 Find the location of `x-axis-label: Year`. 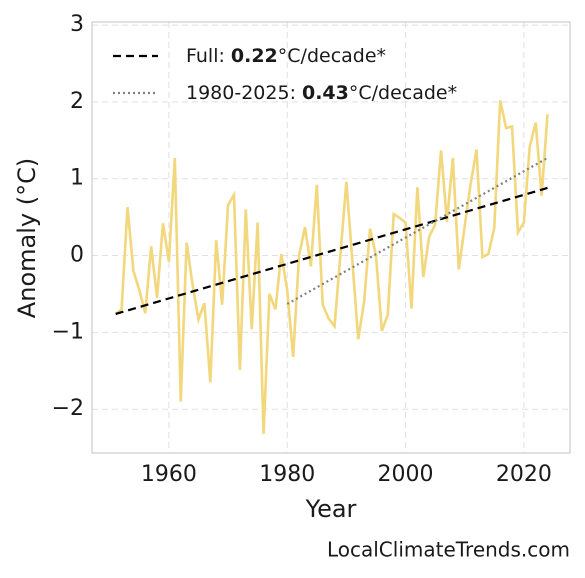

x-axis-label: Year is located at coordinates (331, 509).